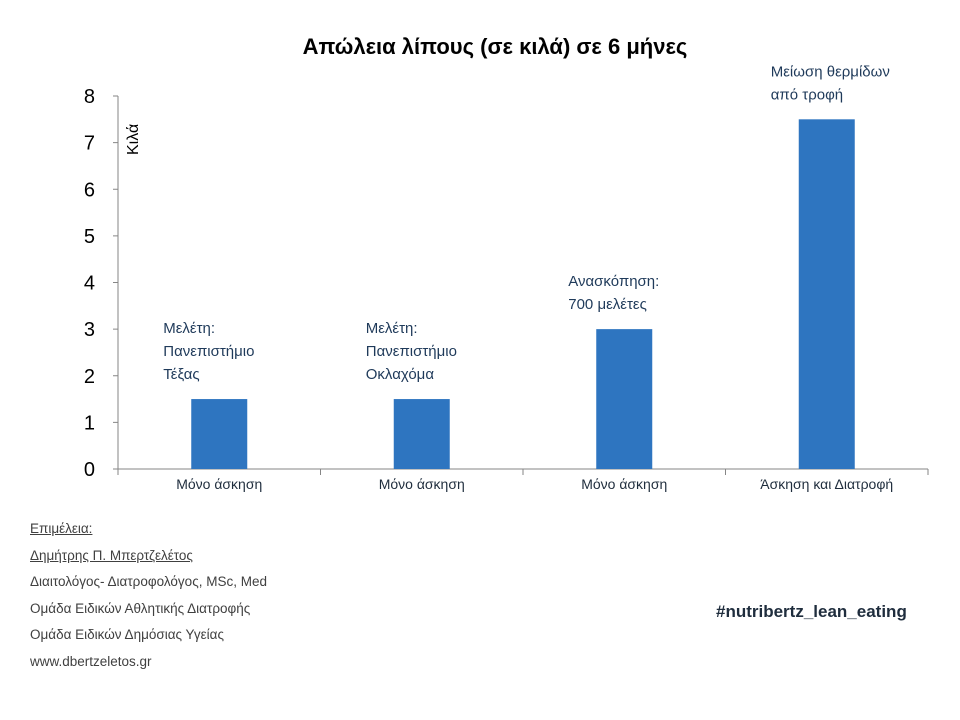 The image size is (960, 720). What do you see at coordinates (400, 374) in the screenshot?
I see `bar-annotation: Οκλαχόμα` at bounding box center [400, 374].